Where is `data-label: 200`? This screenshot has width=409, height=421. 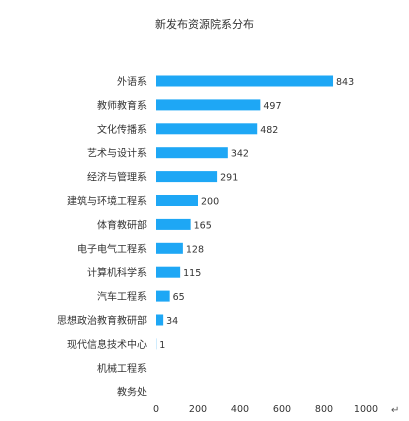 data-label: 200 is located at coordinates (210, 202).